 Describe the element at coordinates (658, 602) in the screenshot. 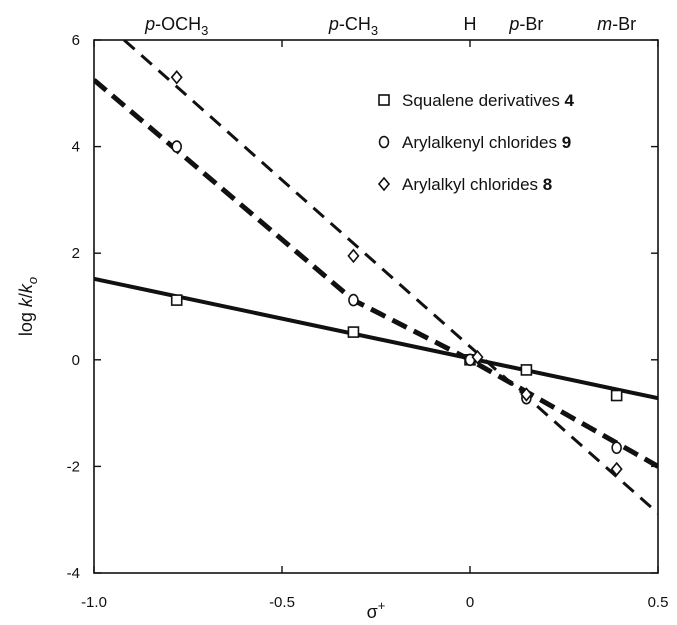

I see `x-tick-label: 0.5` at that location.